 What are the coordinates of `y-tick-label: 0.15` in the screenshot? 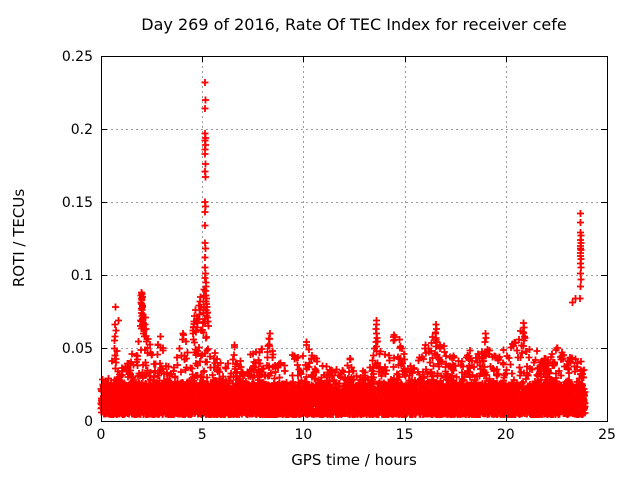 It's located at (77, 203).